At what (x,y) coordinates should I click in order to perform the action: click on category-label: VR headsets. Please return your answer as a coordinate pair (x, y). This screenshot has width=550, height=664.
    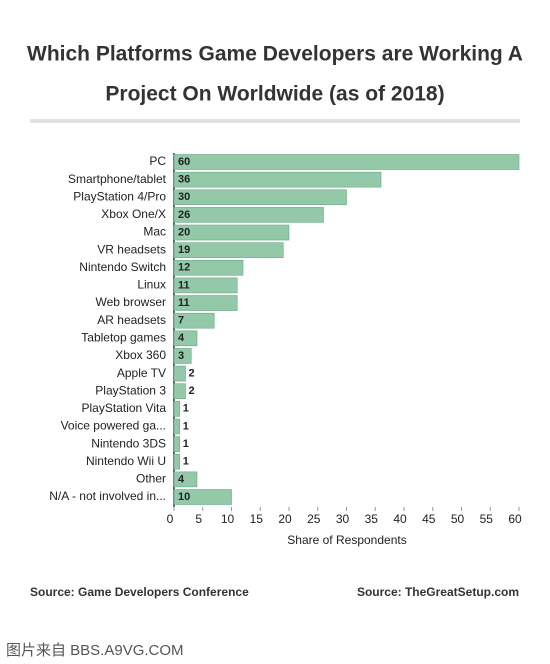
    Looking at the image, I should click on (131, 249).